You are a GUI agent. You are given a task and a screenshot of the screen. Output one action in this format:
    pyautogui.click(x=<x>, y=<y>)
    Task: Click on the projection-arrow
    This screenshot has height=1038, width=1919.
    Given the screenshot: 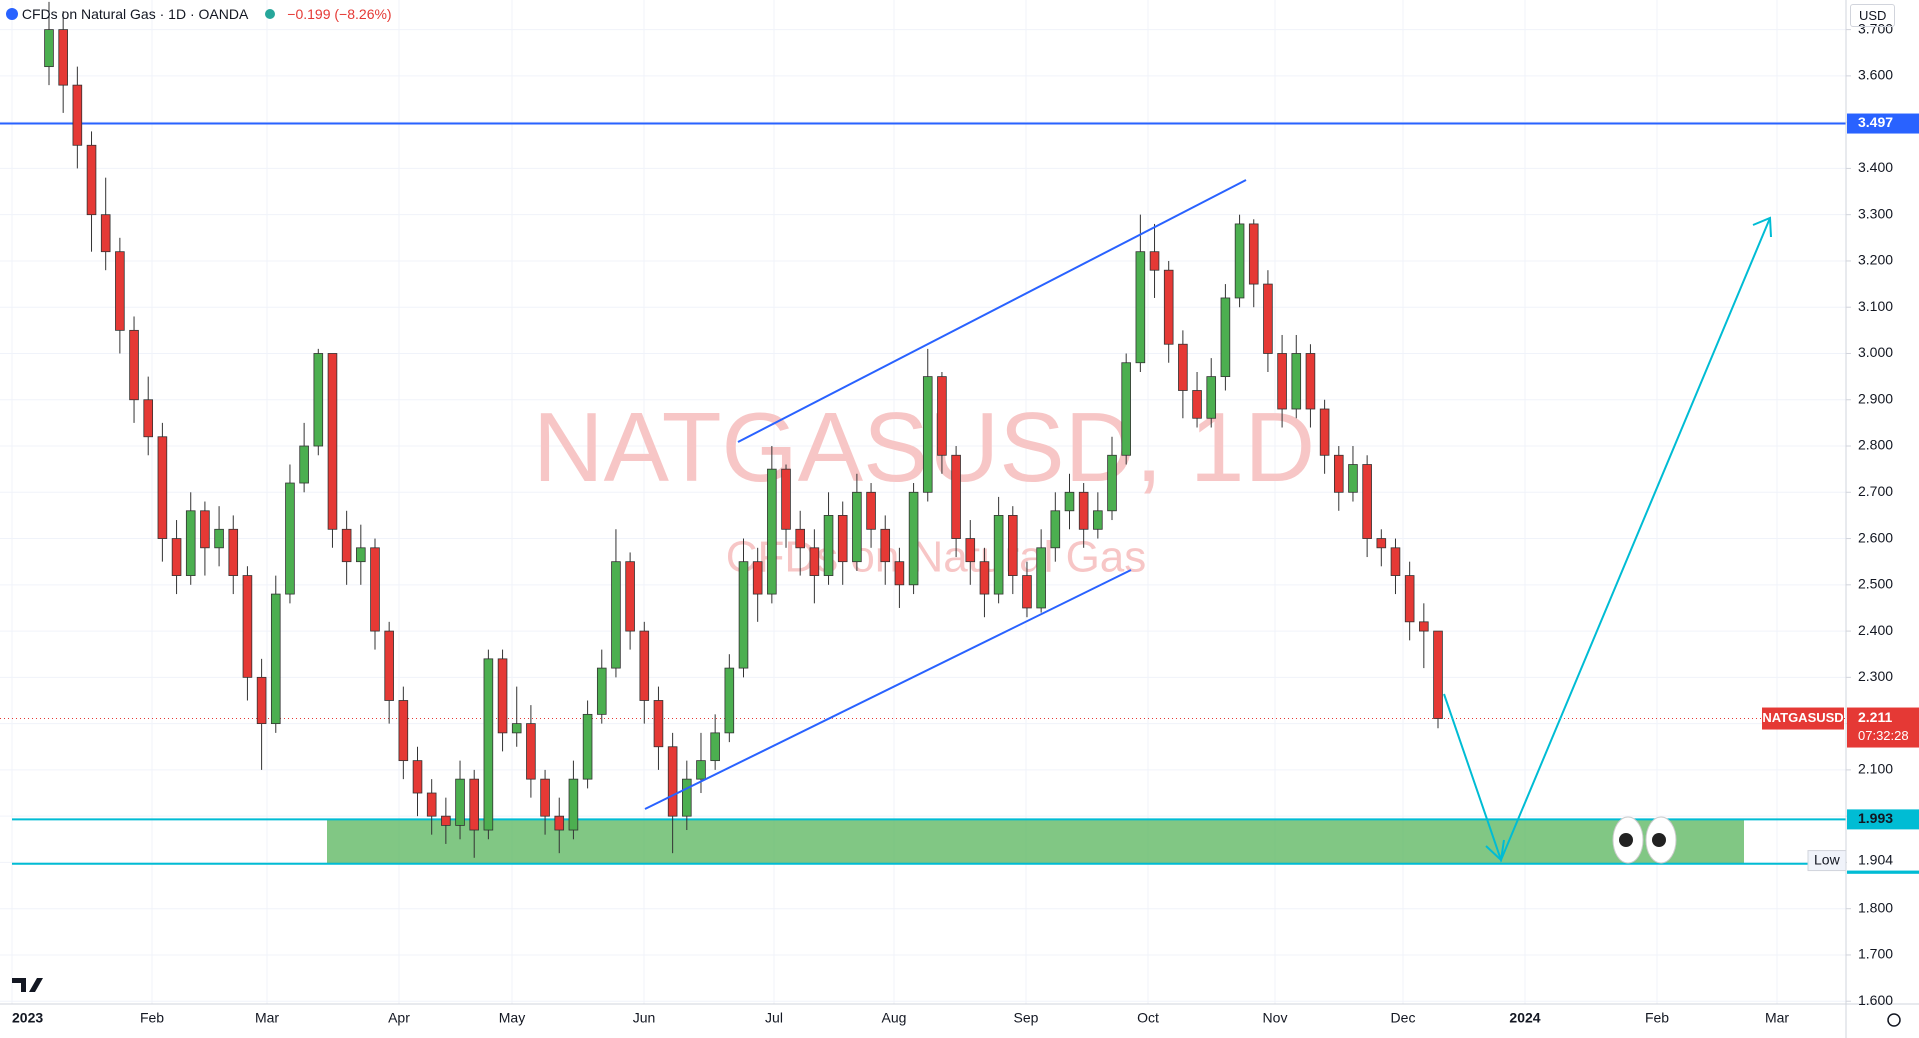 What is the action you would take?
    pyautogui.click(x=1607, y=539)
    